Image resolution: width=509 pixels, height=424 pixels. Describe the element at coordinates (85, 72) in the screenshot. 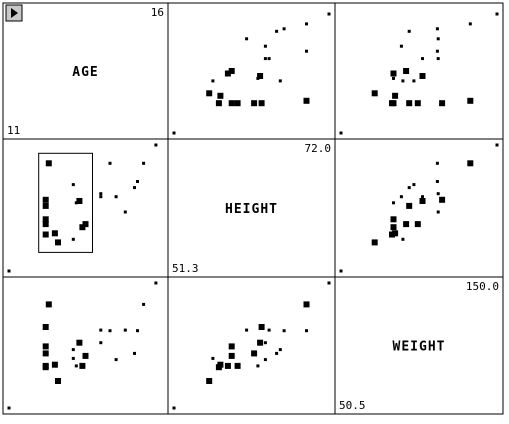

I see `variable-label-age: AGE` at that location.